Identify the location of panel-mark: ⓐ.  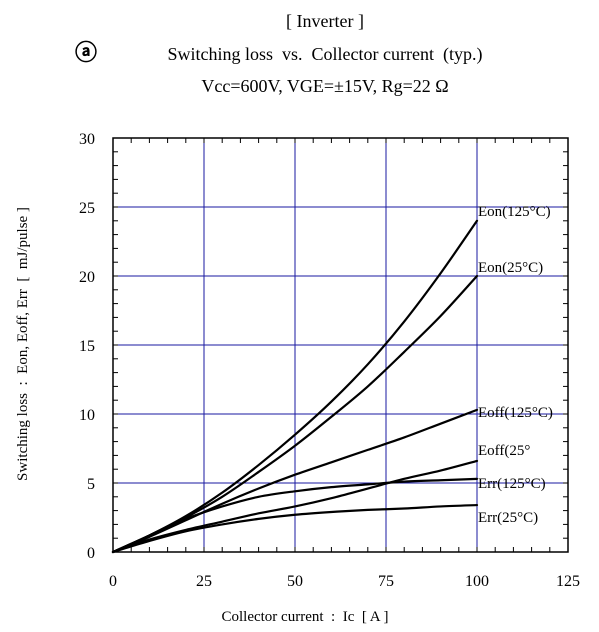
(86, 52).